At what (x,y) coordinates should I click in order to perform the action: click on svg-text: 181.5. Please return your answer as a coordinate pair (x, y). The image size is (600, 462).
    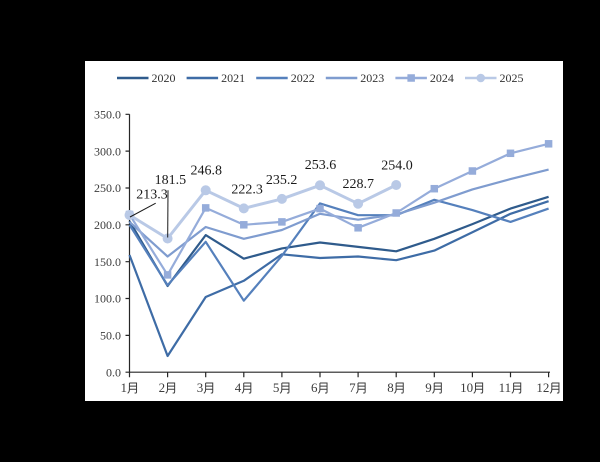
    Looking at the image, I should click on (171, 180).